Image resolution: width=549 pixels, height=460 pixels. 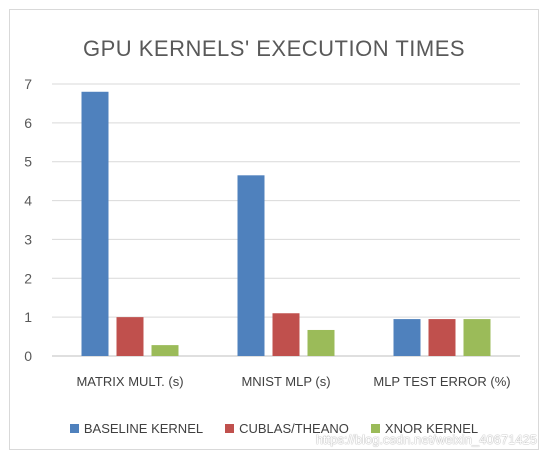 What do you see at coordinates (129, 381) in the screenshot?
I see `x-category-label: MATRIX MULT. (s)` at bounding box center [129, 381].